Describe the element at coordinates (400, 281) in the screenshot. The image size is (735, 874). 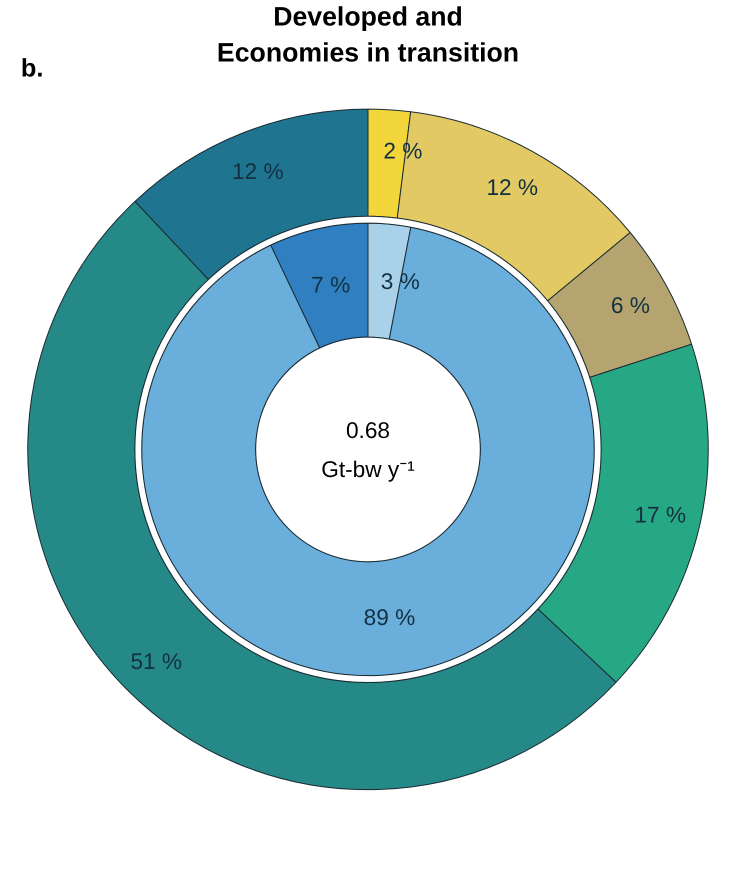
I see `data-label: 3 %` at that location.